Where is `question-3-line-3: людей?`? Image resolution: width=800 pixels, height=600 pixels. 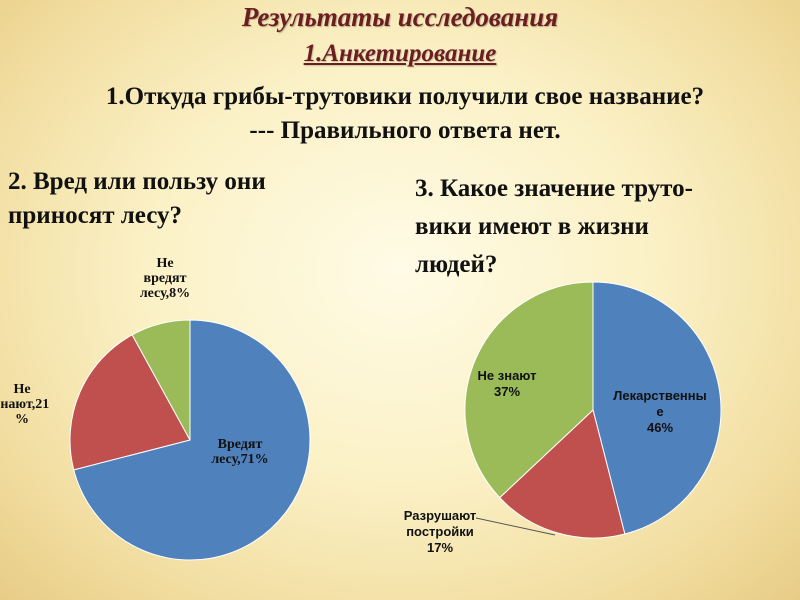 question-3-line-3: людей? is located at coordinates (456, 264).